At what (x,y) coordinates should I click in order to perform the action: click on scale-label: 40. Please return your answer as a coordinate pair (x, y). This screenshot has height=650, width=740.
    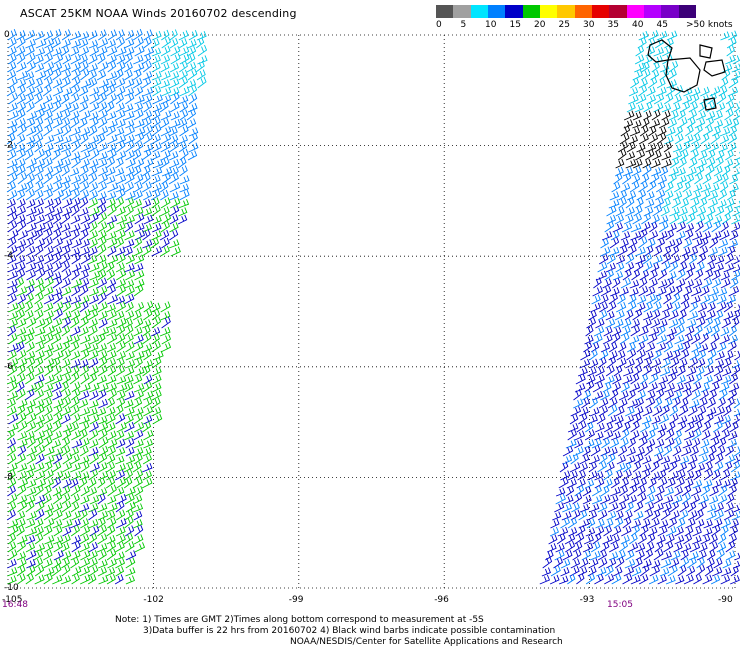
    Looking at the image, I should click on (638, 25).